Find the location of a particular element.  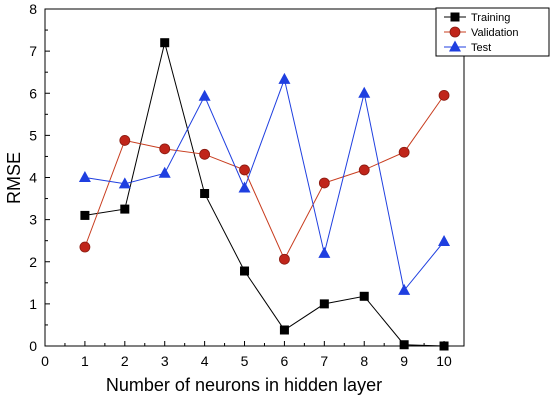

y-tick-label: 2 is located at coordinates (33, 262).